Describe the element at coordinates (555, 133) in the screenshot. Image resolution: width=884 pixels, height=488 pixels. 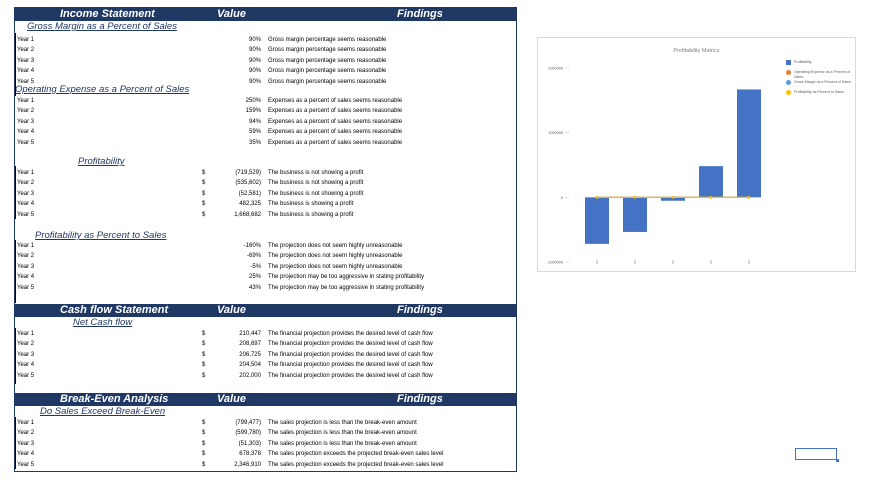
I see `y-tick-label: 1000000` at that location.